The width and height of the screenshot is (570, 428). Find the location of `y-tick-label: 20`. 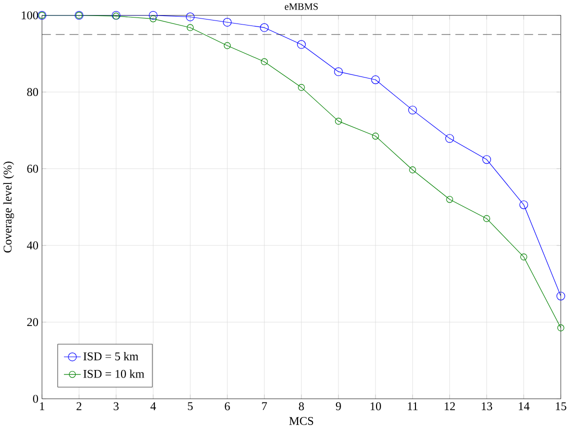

y-tick-label: 20 is located at coordinates (32, 322).